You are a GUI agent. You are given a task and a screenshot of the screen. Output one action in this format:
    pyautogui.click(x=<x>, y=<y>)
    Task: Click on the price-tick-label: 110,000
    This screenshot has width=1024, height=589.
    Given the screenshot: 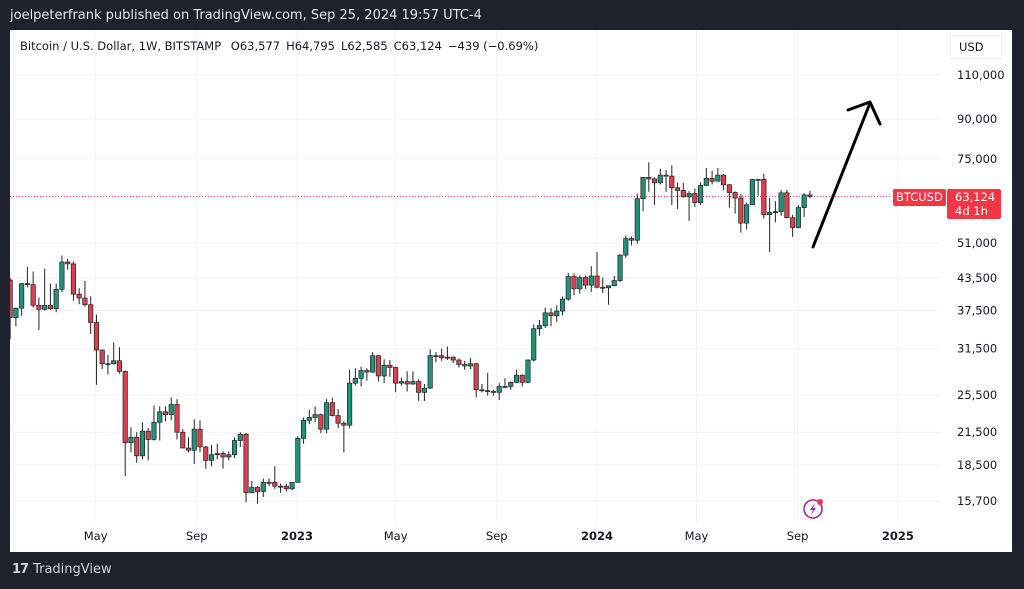 What is the action you would take?
    pyautogui.click(x=981, y=75)
    